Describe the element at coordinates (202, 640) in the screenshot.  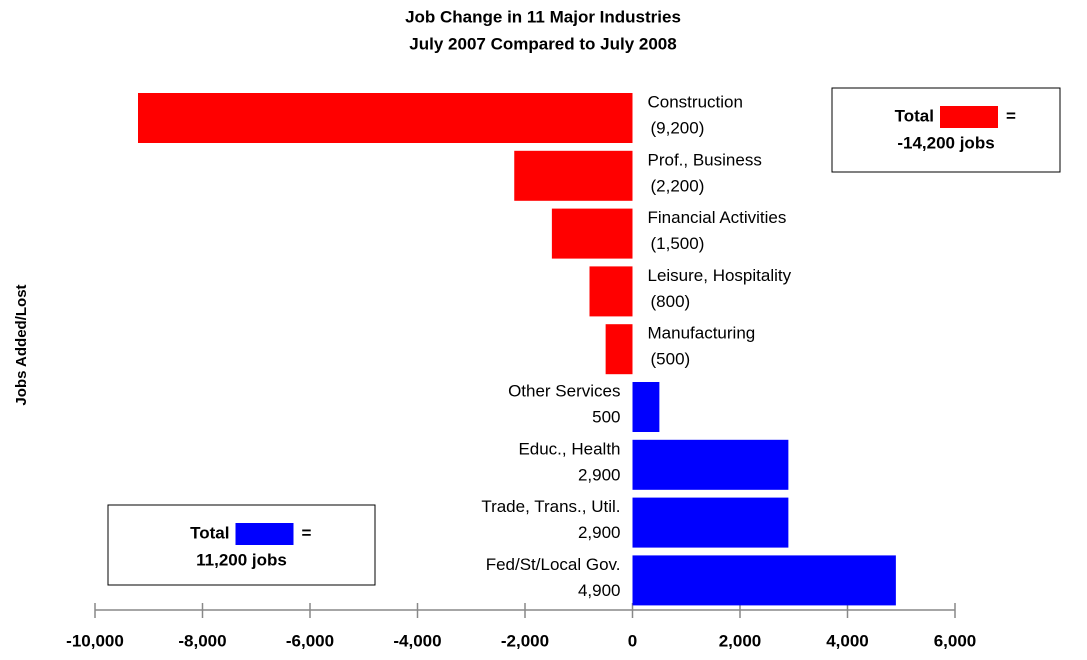
I see `x-tick-label: -8,000` at that location.